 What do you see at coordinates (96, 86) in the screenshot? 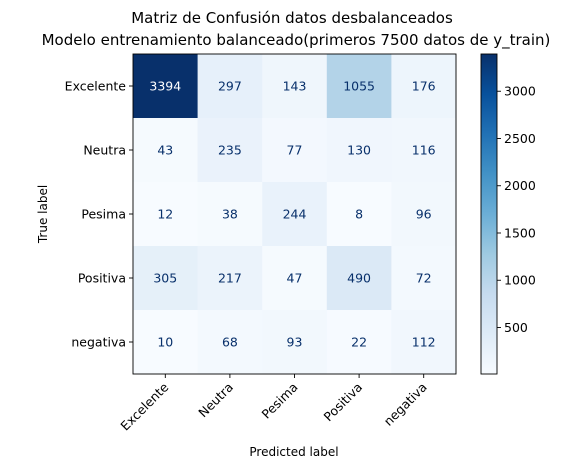
I see `y-tick-label: Excelente` at bounding box center [96, 86].